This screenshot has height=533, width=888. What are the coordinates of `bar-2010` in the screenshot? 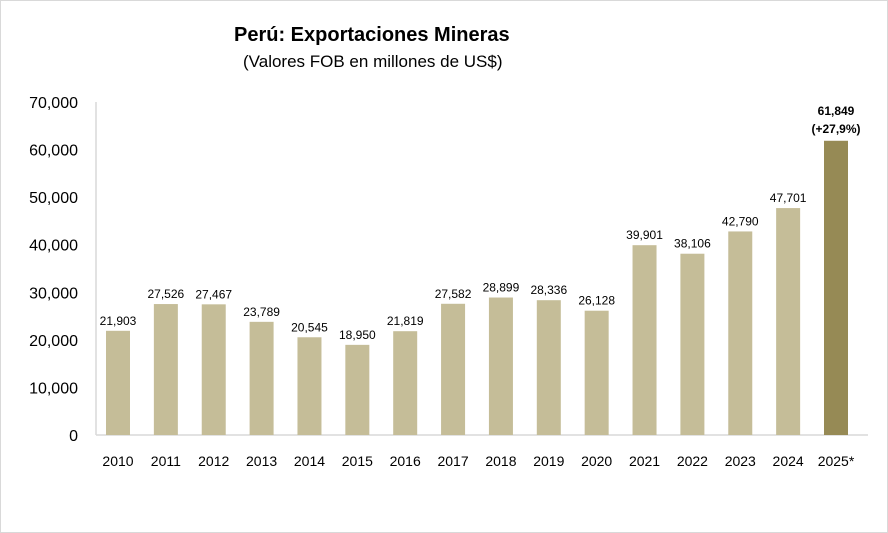 It's located at (118, 382).